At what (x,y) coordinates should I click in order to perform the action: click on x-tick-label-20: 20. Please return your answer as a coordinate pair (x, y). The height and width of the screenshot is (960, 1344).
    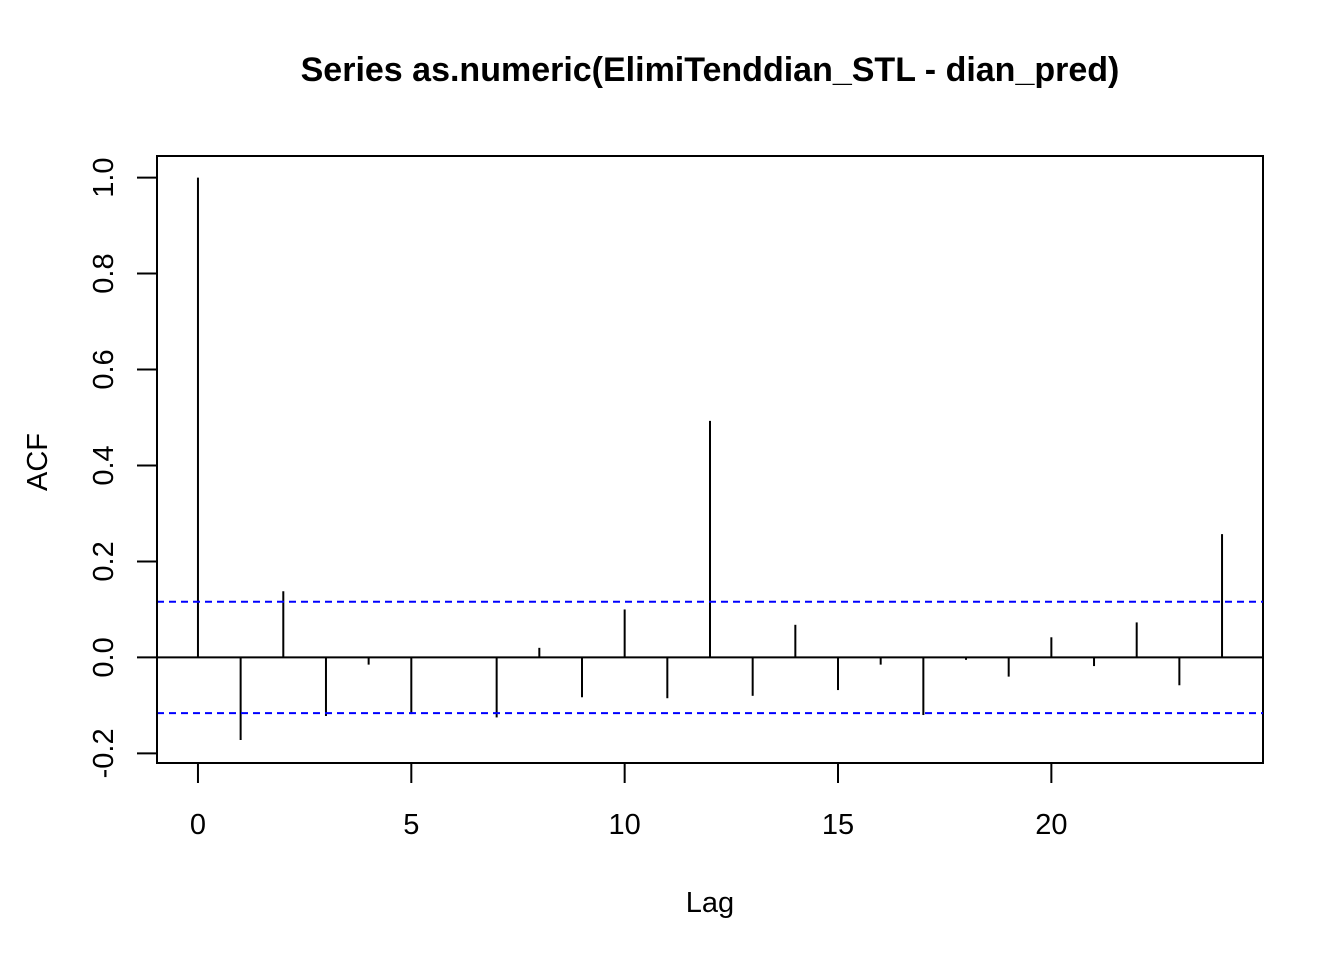
    Looking at the image, I should click on (1051, 825).